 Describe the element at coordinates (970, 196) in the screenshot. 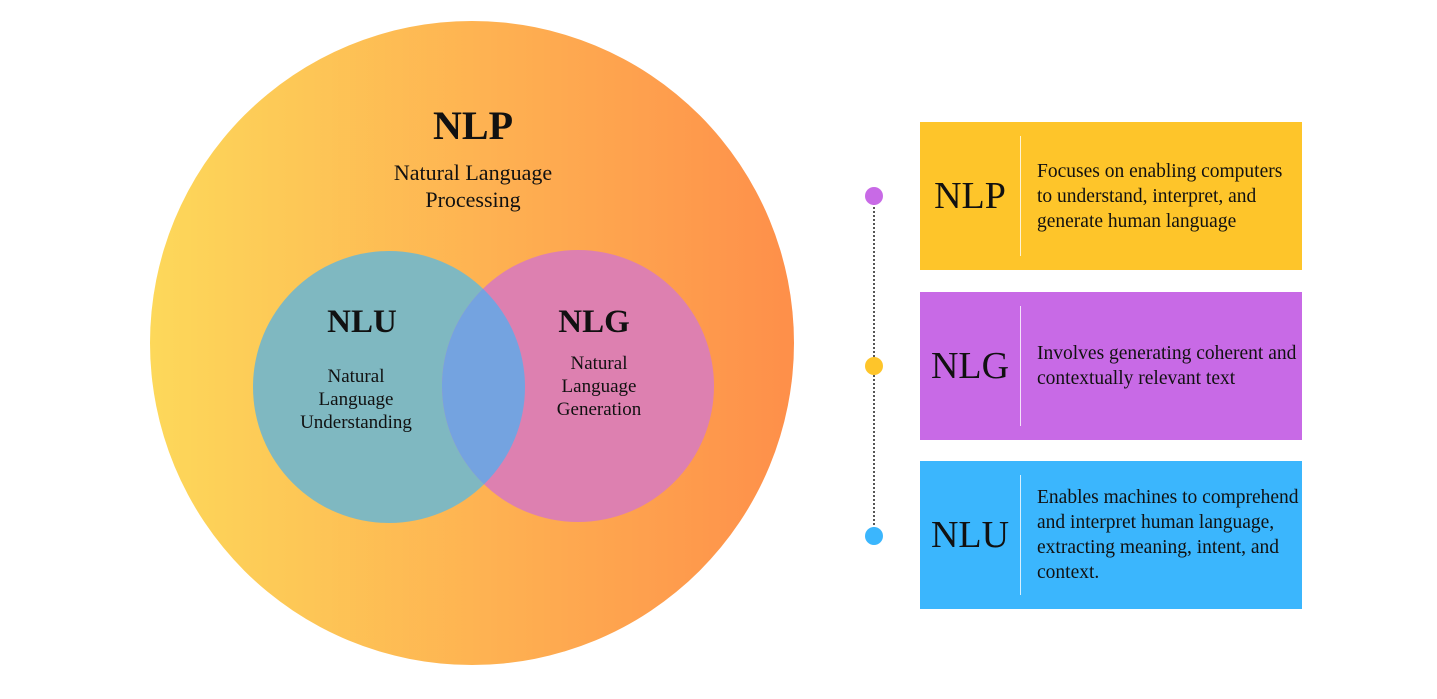

I see `card-abbr: NLP` at that location.